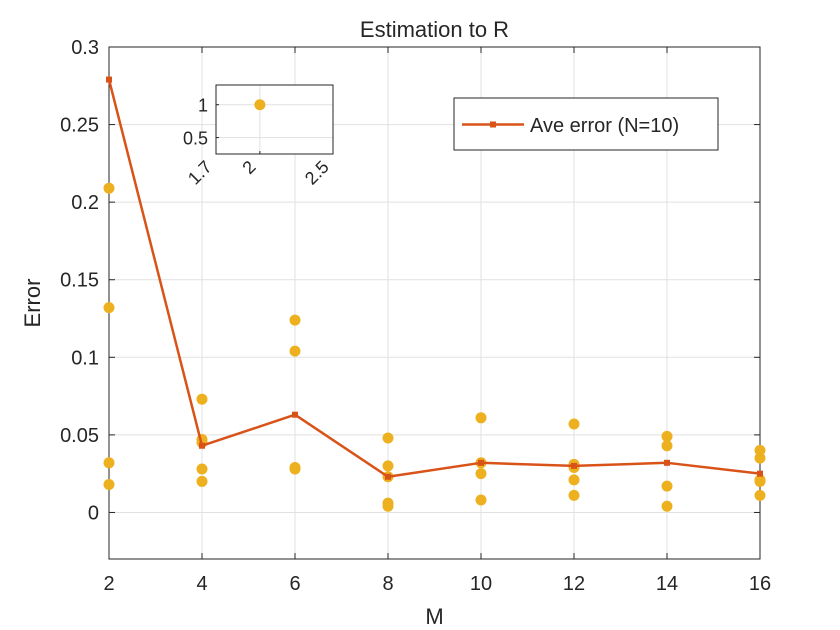 The width and height of the screenshot is (840, 630). I want to click on x-tick-label: 16, so click(760, 584).